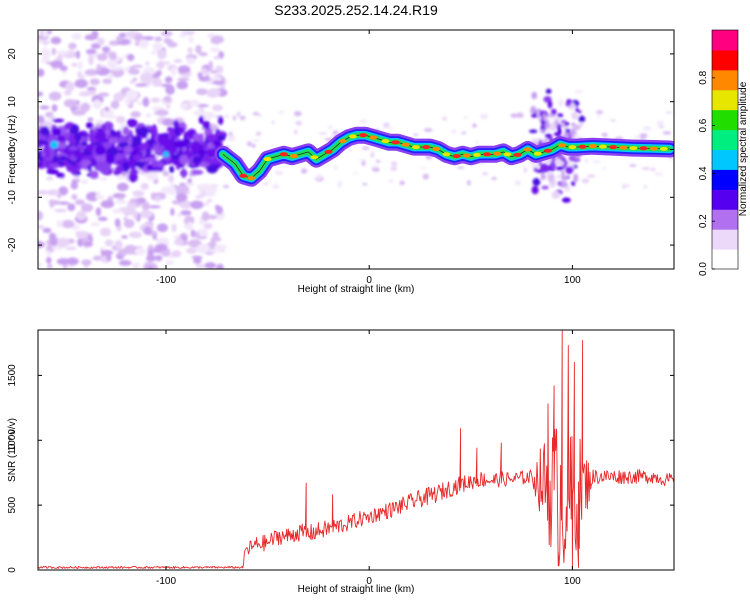 This screenshot has width=750, height=600. I want to click on y-tick-label: -20, so click(12, 244).